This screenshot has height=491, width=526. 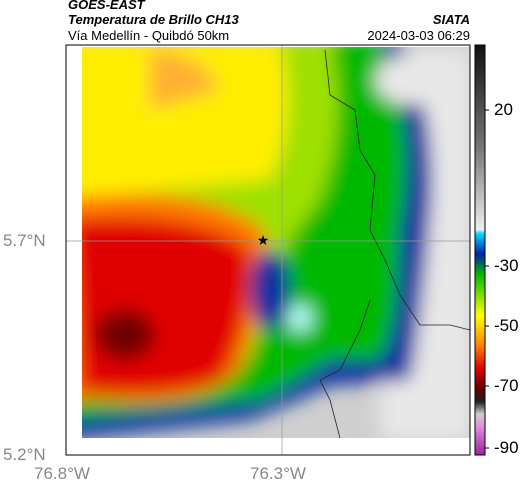 What do you see at coordinates (506, 265) in the screenshot?
I see `colorbar-label: -30` at bounding box center [506, 265].